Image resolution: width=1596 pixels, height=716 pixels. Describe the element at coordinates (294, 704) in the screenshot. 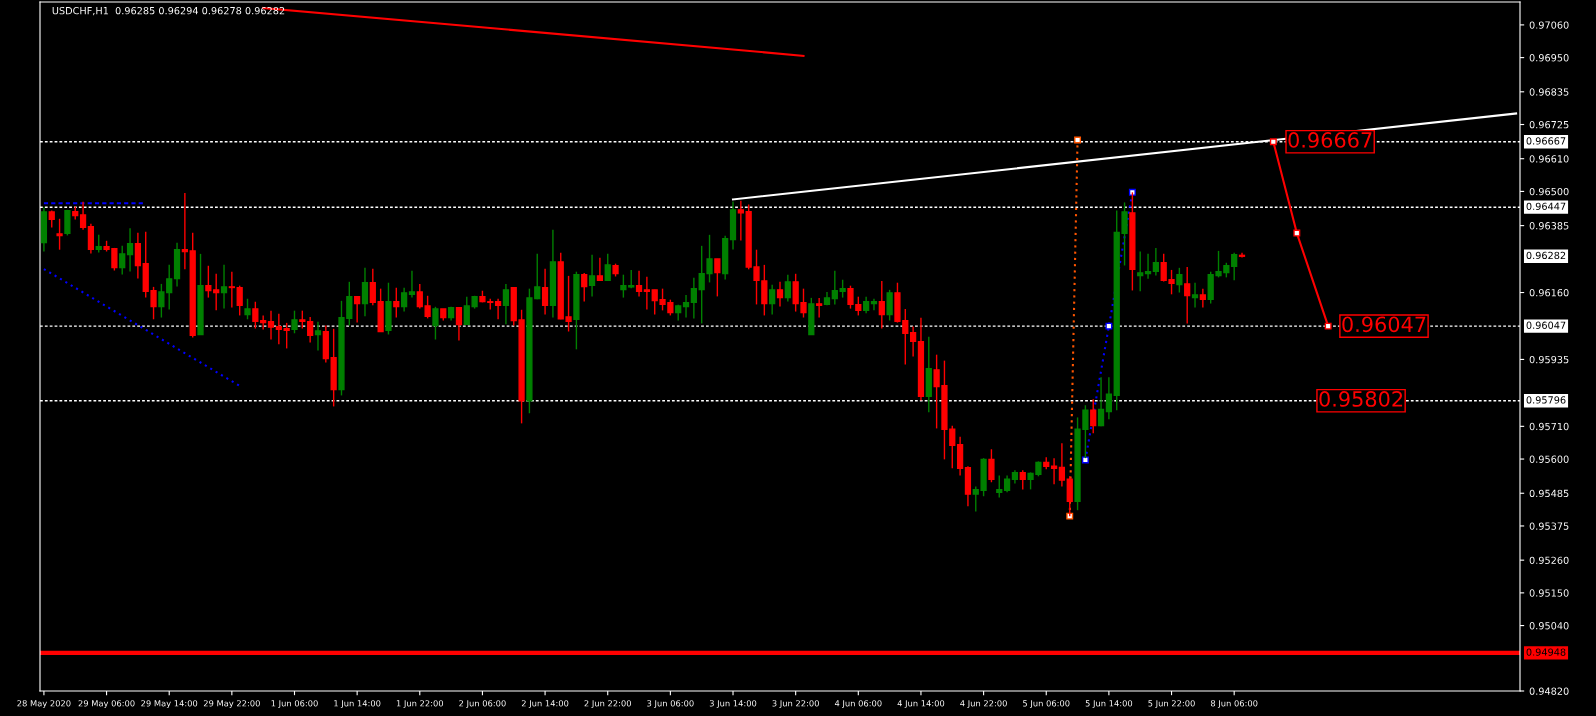

I see `x-tick-label: 1 Jun 06:00` at that location.